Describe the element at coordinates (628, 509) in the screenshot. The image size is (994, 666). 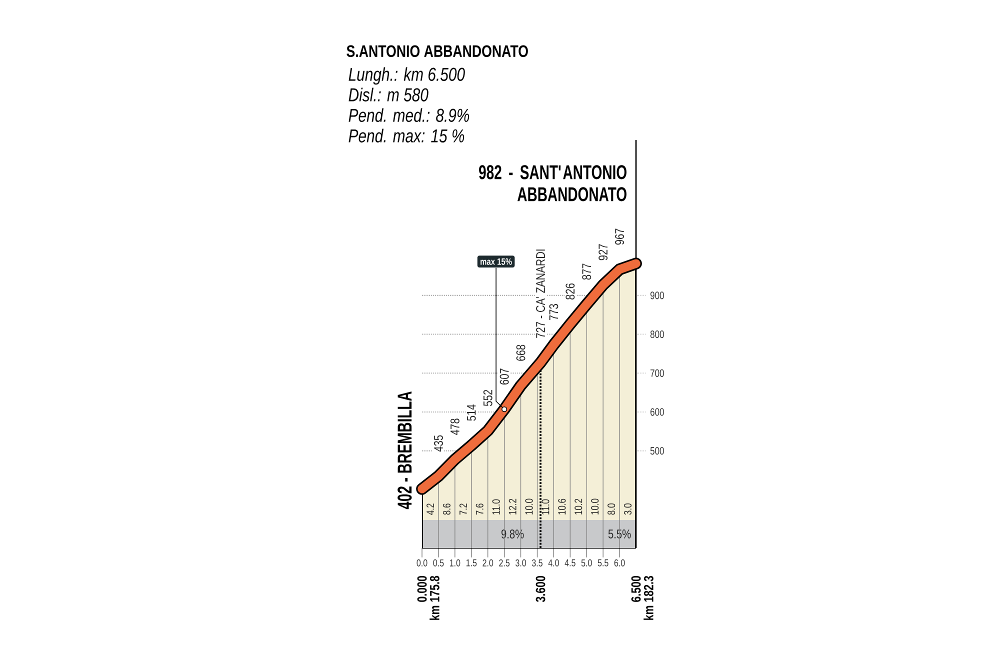
I see `annotation: 3.0` at that location.